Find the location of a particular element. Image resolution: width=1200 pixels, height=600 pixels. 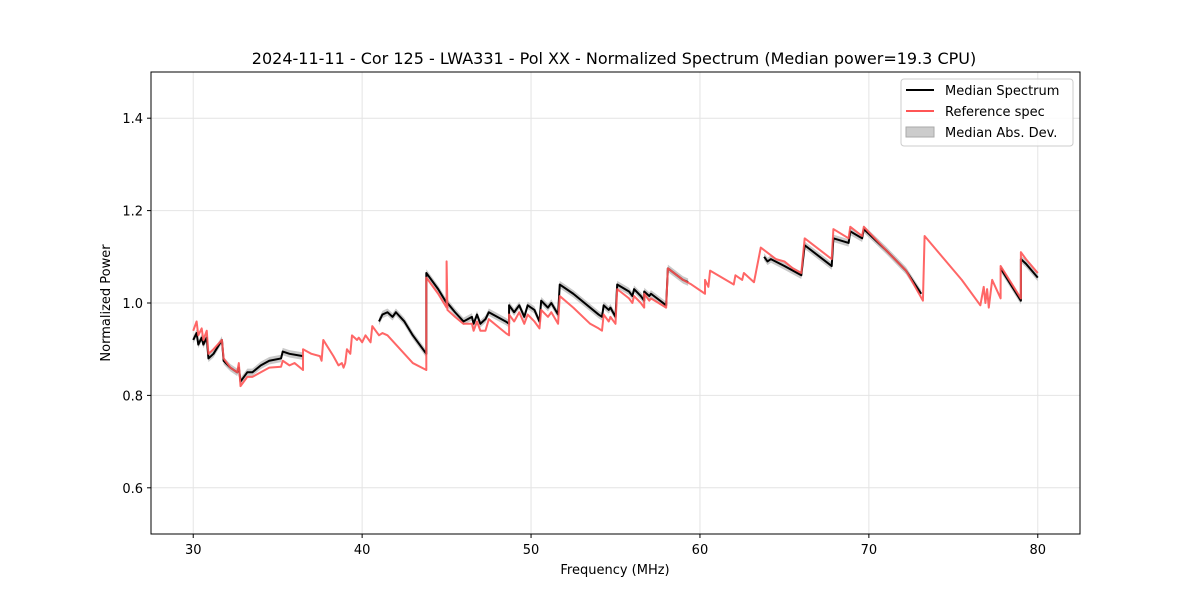

legend-mad-label: Median Abs. Dev. is located at coordinates (1001, 133).